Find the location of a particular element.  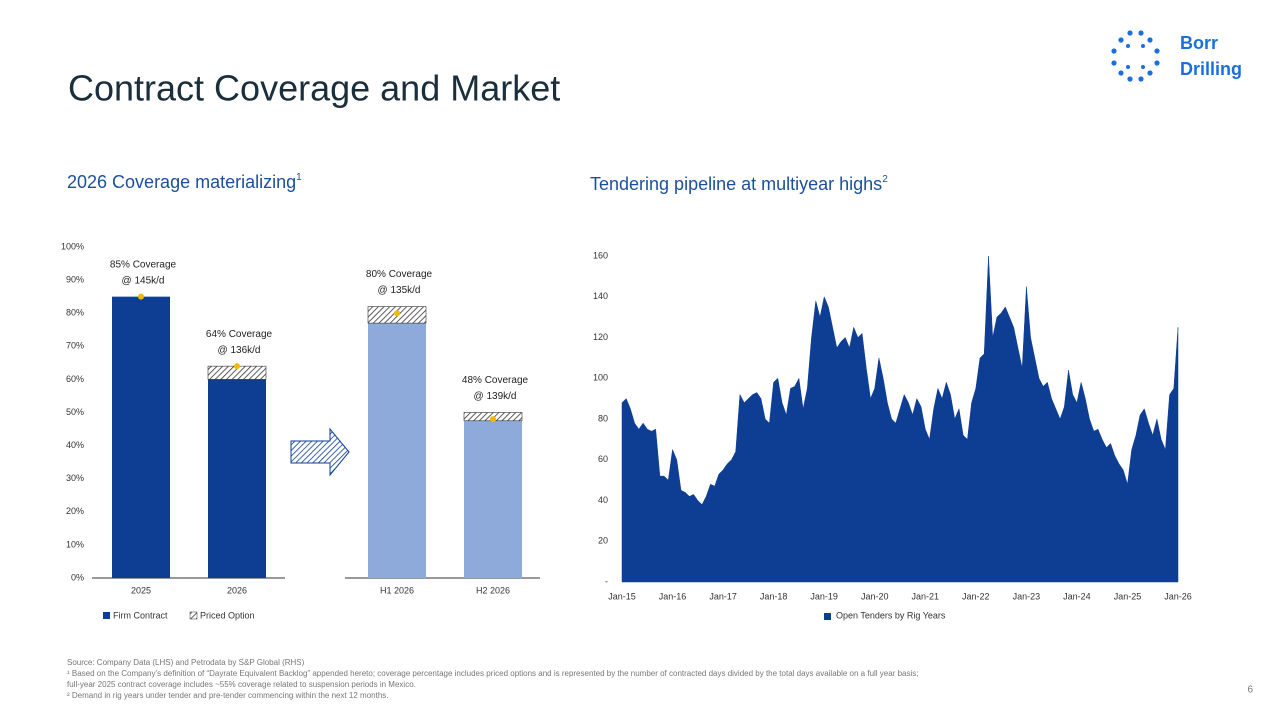

y-tick-label: 100 is located at coordinates (600, 378).